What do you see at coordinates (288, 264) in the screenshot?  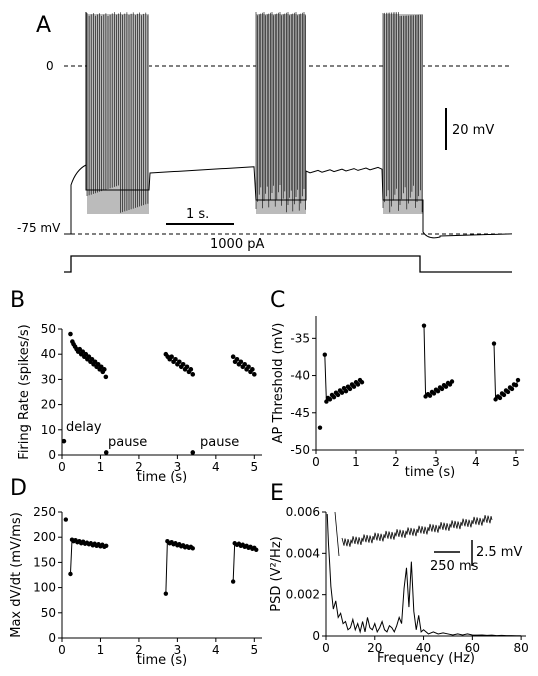 I see `current-step-trace` at bounding box center [288, 264].